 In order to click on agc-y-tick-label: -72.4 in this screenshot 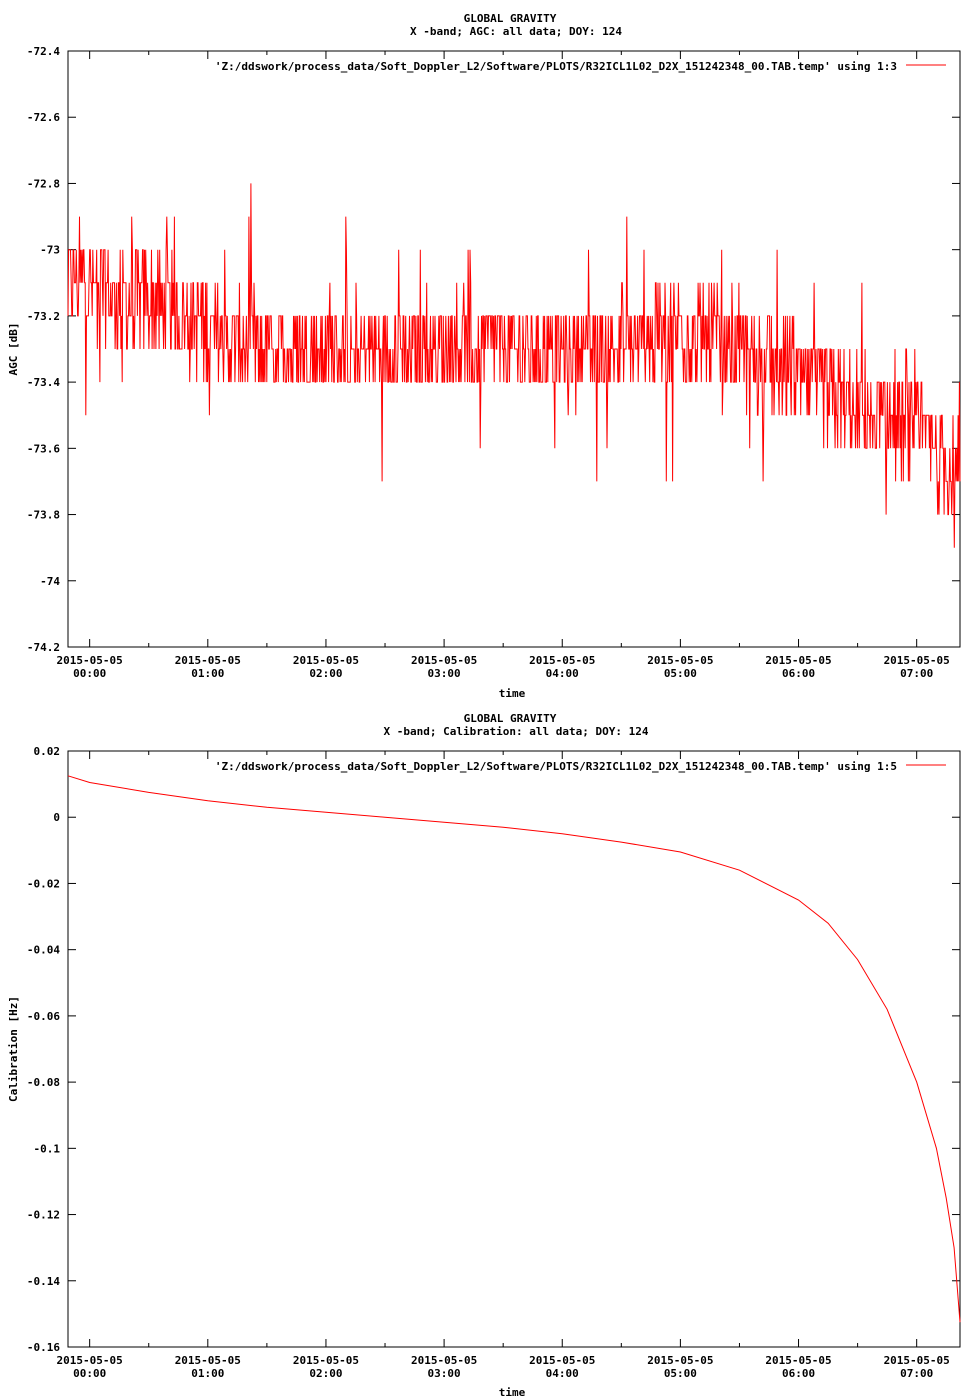, I will do `click(43, 51)`.